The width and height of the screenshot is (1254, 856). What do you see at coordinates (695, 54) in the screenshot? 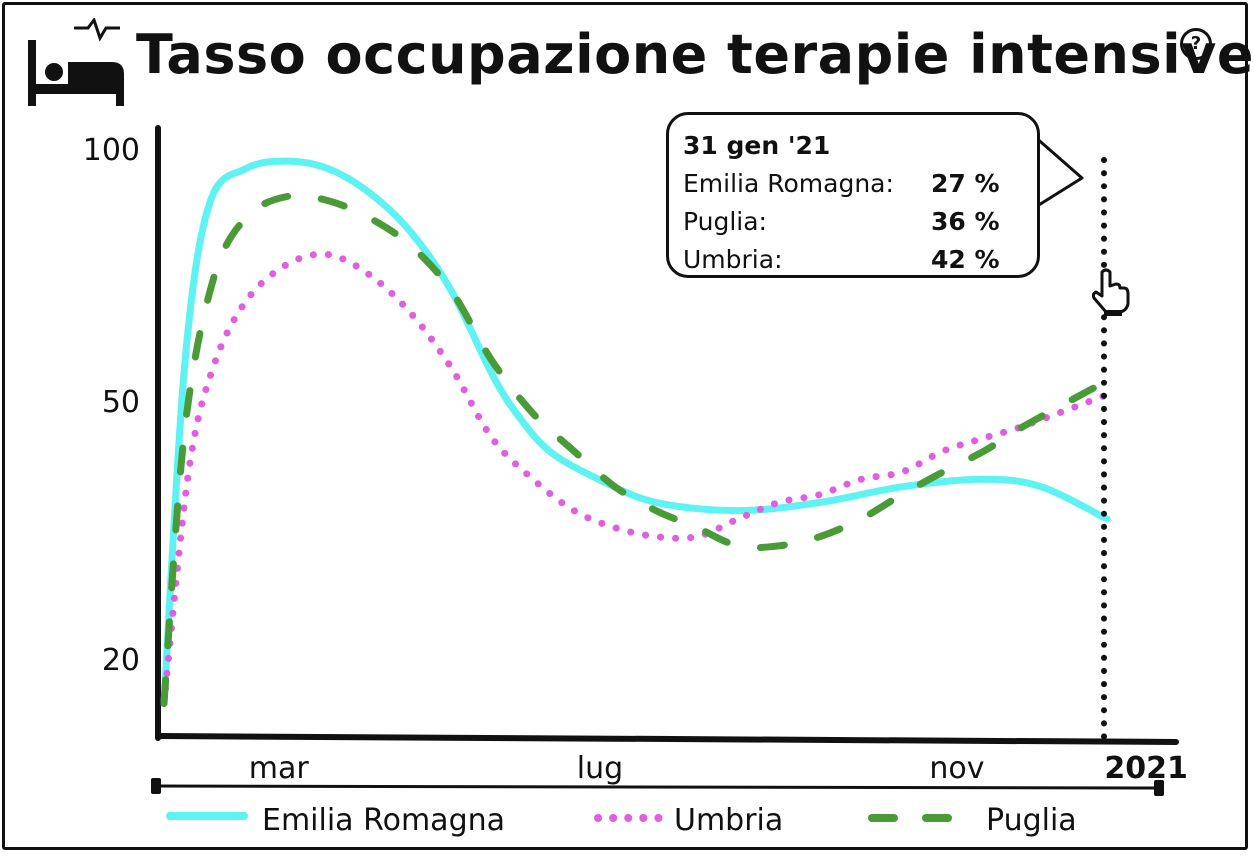
I see `chart-title: Tasso occupazione terapie intensive` at bounding box center [695, 54].